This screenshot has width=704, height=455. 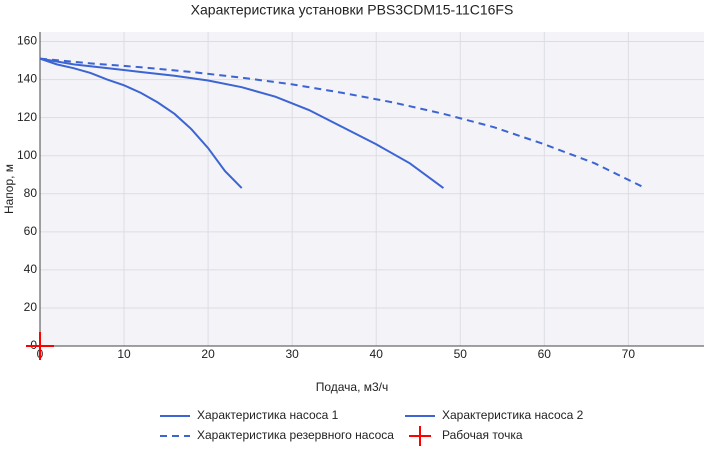 What do you see at coordinates (482, 435) in the screenshot?
I see `legend-label: Рабочая точка` at bounding box center [482, 435].